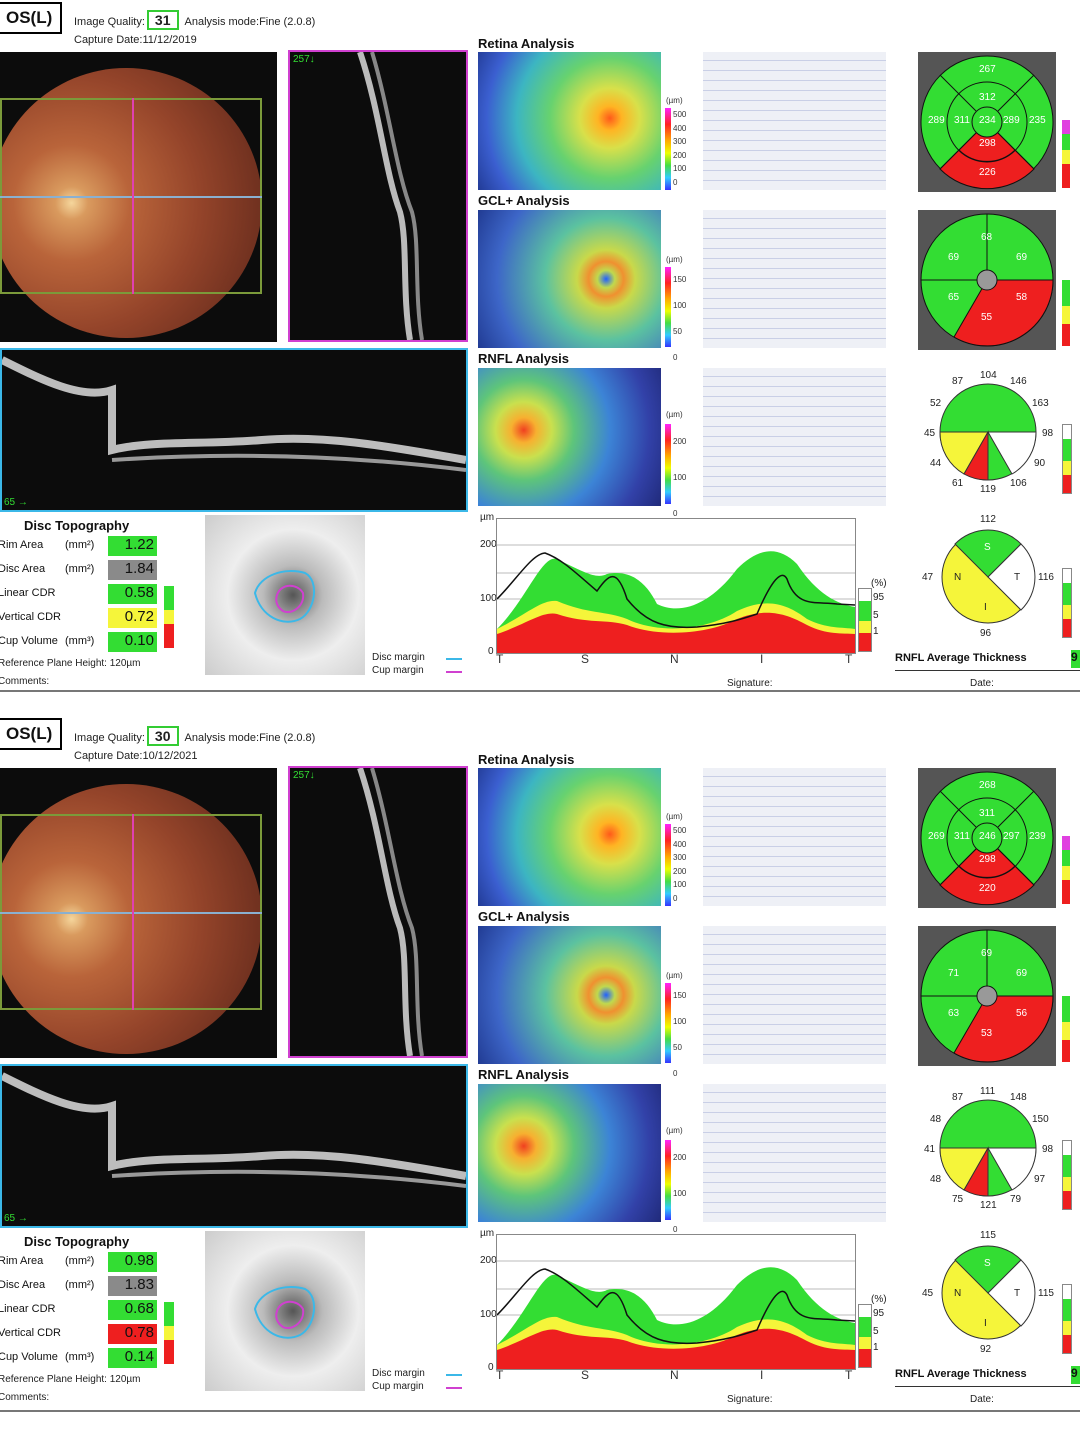 The width and height of the screenshot is (1080, 1438). I want to click on etdrs-superior-outer: 268, so click(987, 785).